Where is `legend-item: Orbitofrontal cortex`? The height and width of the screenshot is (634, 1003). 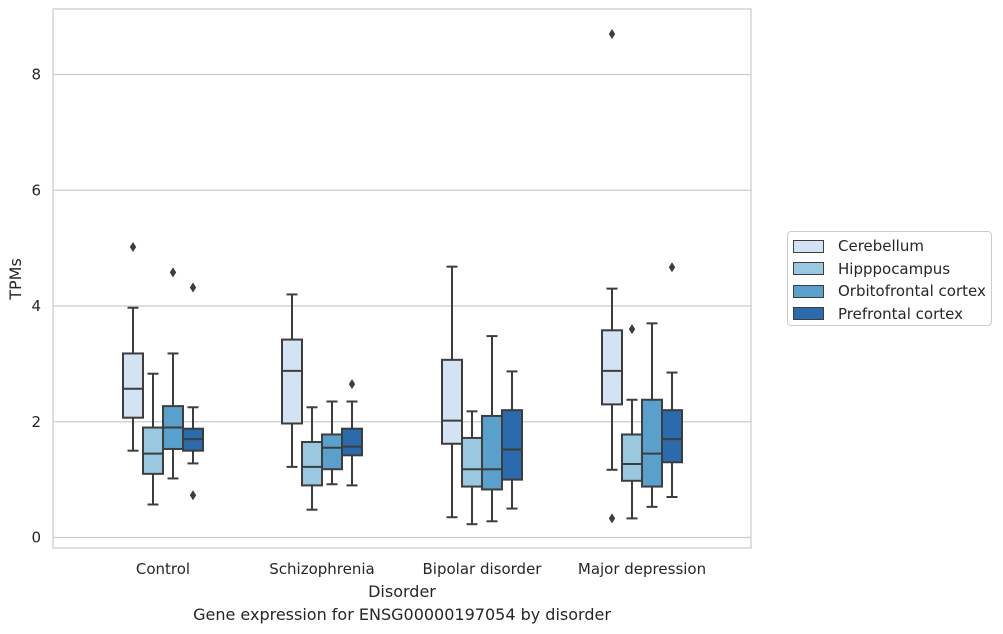
legend-item: Orbitofrontal cortex is located at coordinates (892, 291).